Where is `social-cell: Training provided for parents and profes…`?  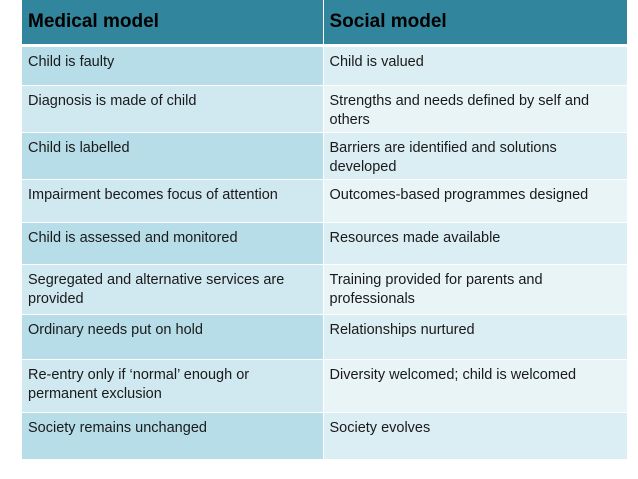
social-cell: Training provided for parents and profes… is located at coordinates (475, 289).